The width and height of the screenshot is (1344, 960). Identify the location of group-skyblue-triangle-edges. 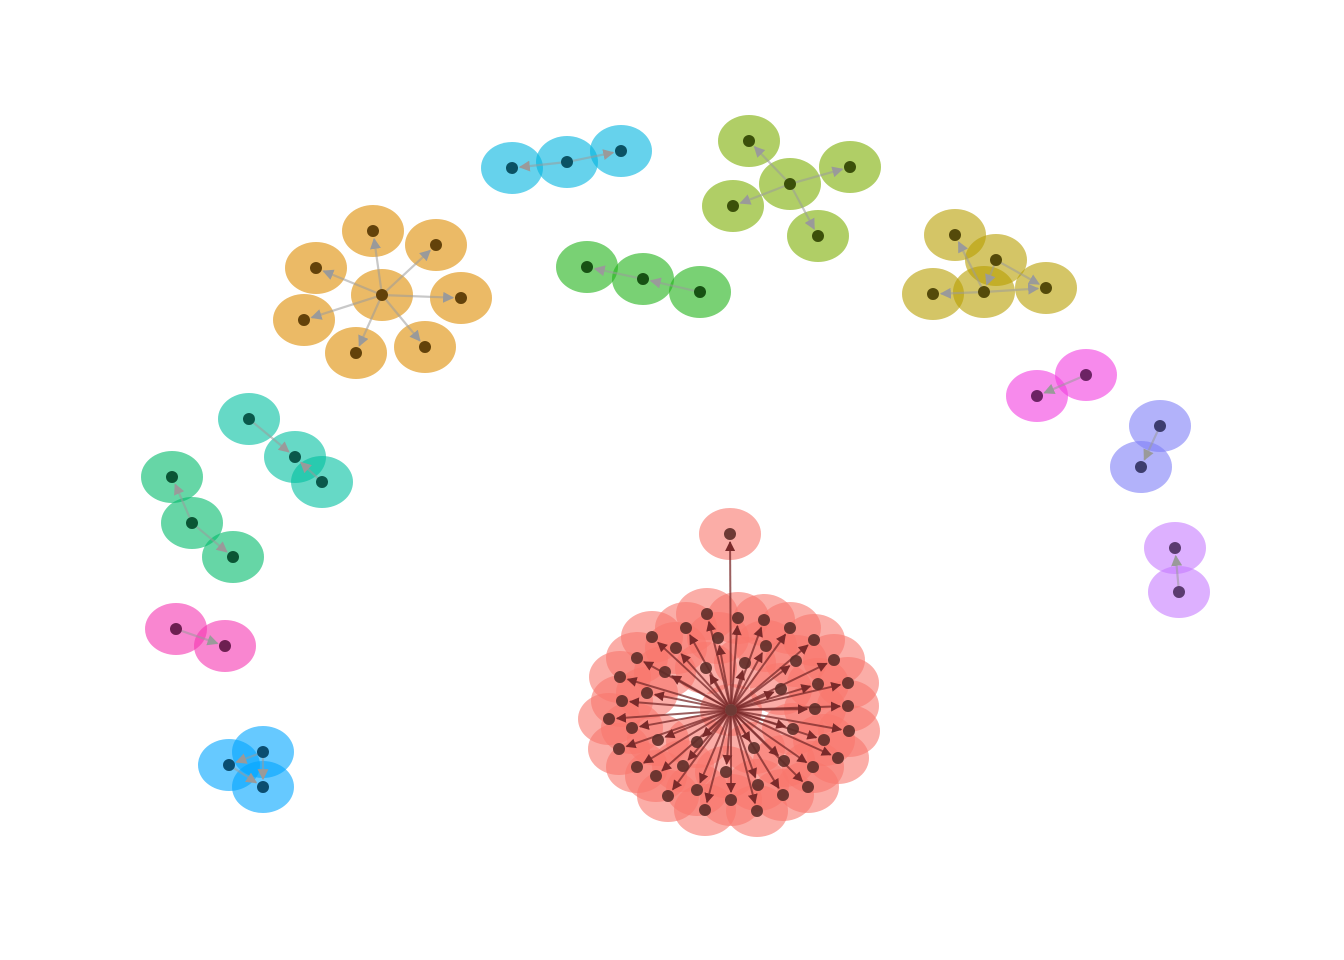
(251, 768).